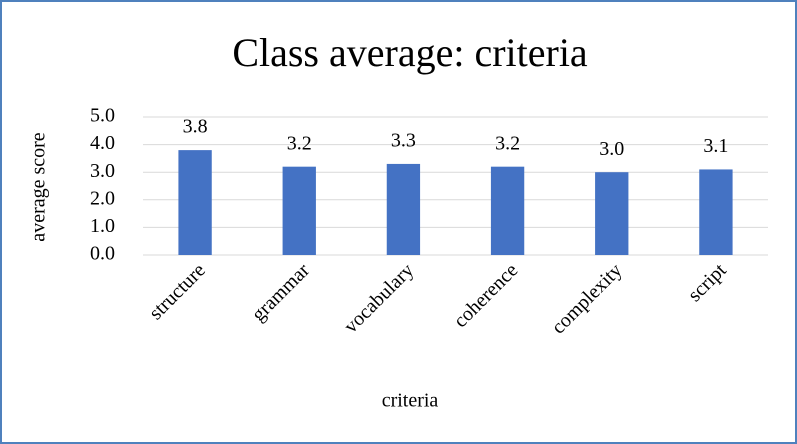 The image size is (797, 444). What do you see at coordinates (39, 186) in the screenshot?
I see `y-axis-label: average score` at bounding box center [39, 186].